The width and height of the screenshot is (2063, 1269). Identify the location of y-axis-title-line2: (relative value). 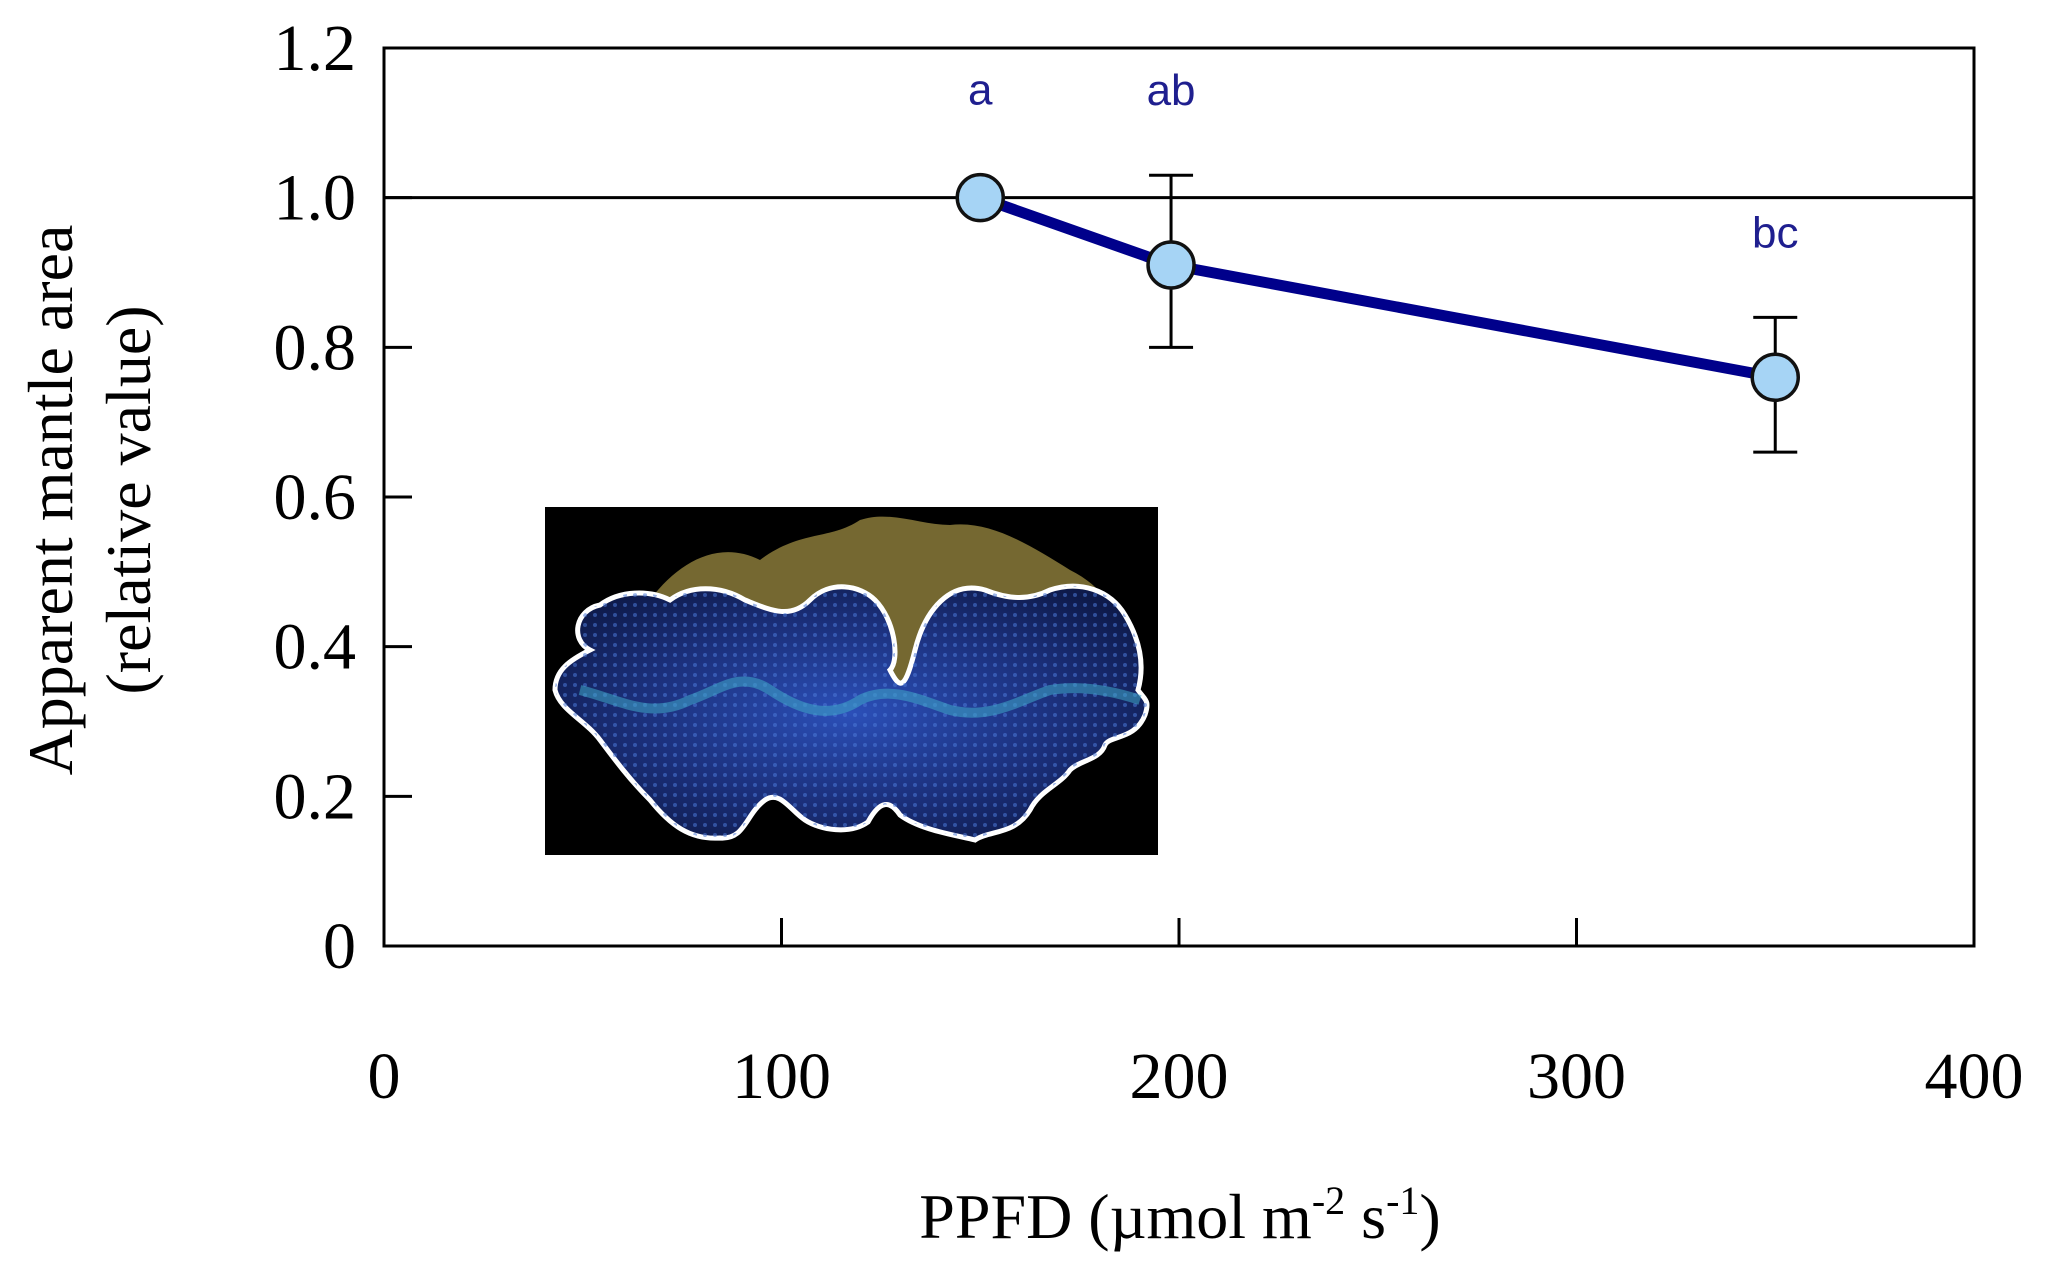
(128, 499).